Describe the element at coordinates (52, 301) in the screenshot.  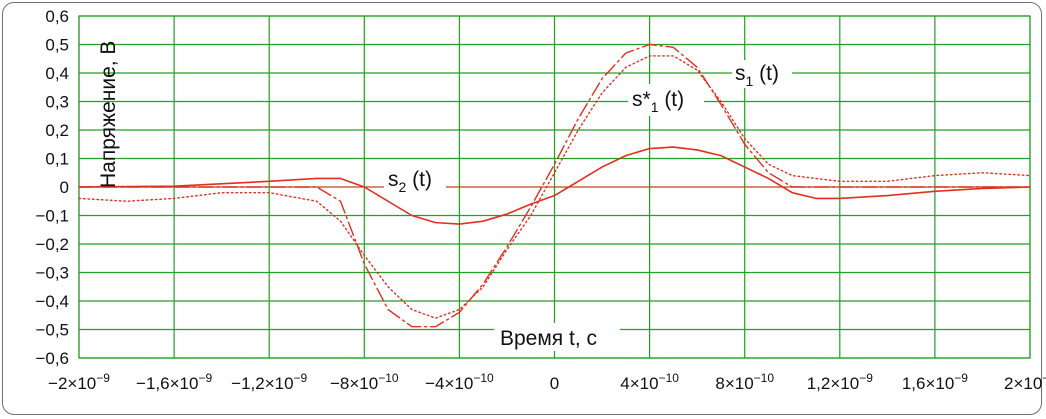
I see `y-tick-label: −0,4` at that location.